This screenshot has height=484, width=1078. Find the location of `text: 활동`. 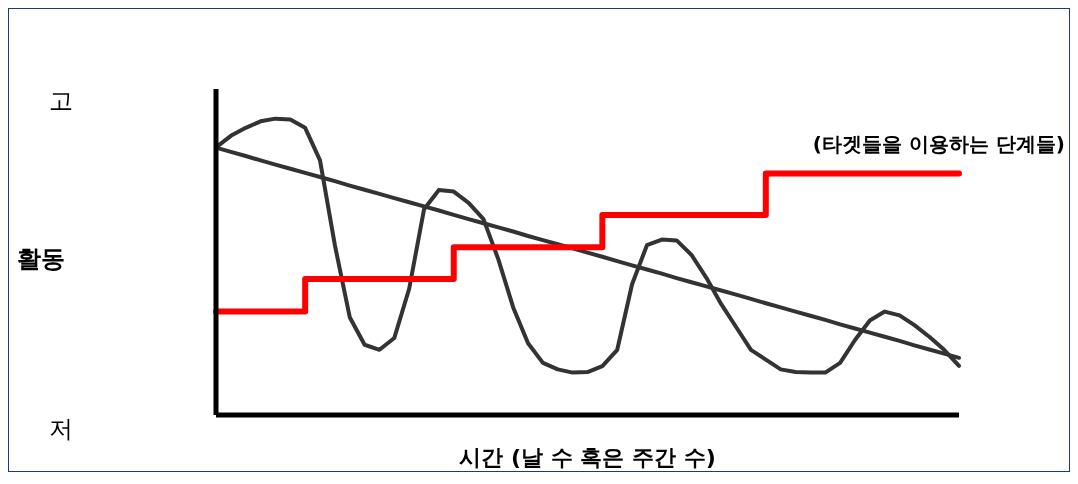

text: 활동 is located at coordinates (41, 259).